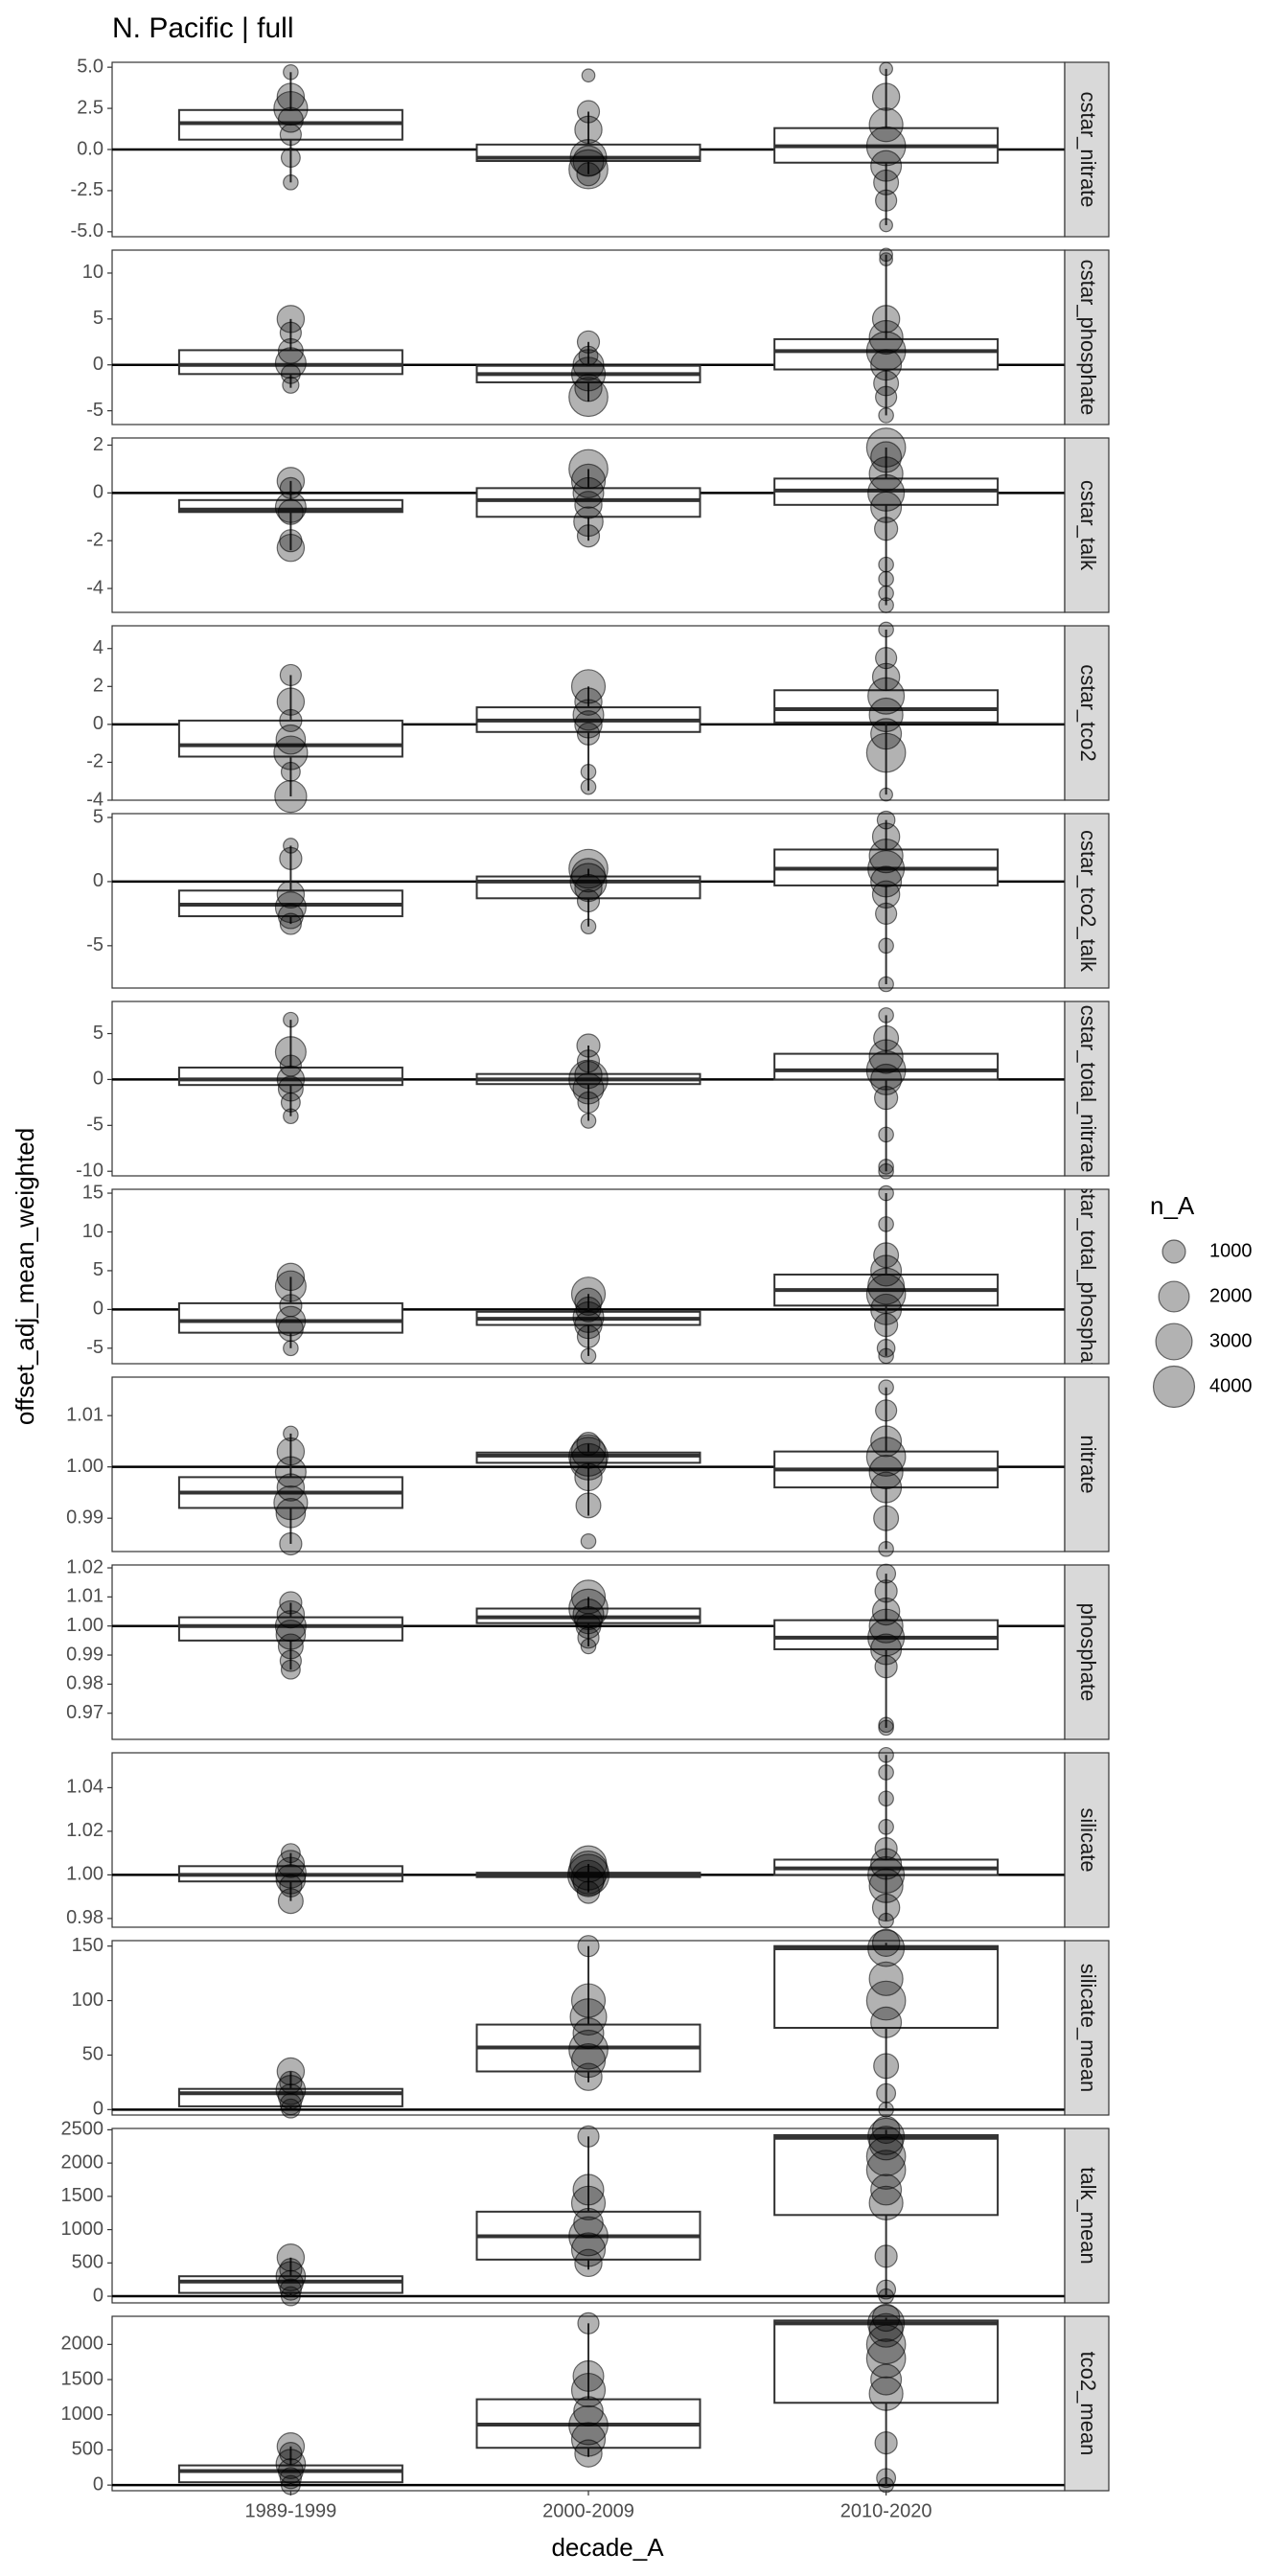 This screenshot has height=2576, width=1288. What do you see at coordinates (1088, 901) in the screenshot?
I see `strip-group: cstar_tco2_talk` at bounding box center [1088, 901].